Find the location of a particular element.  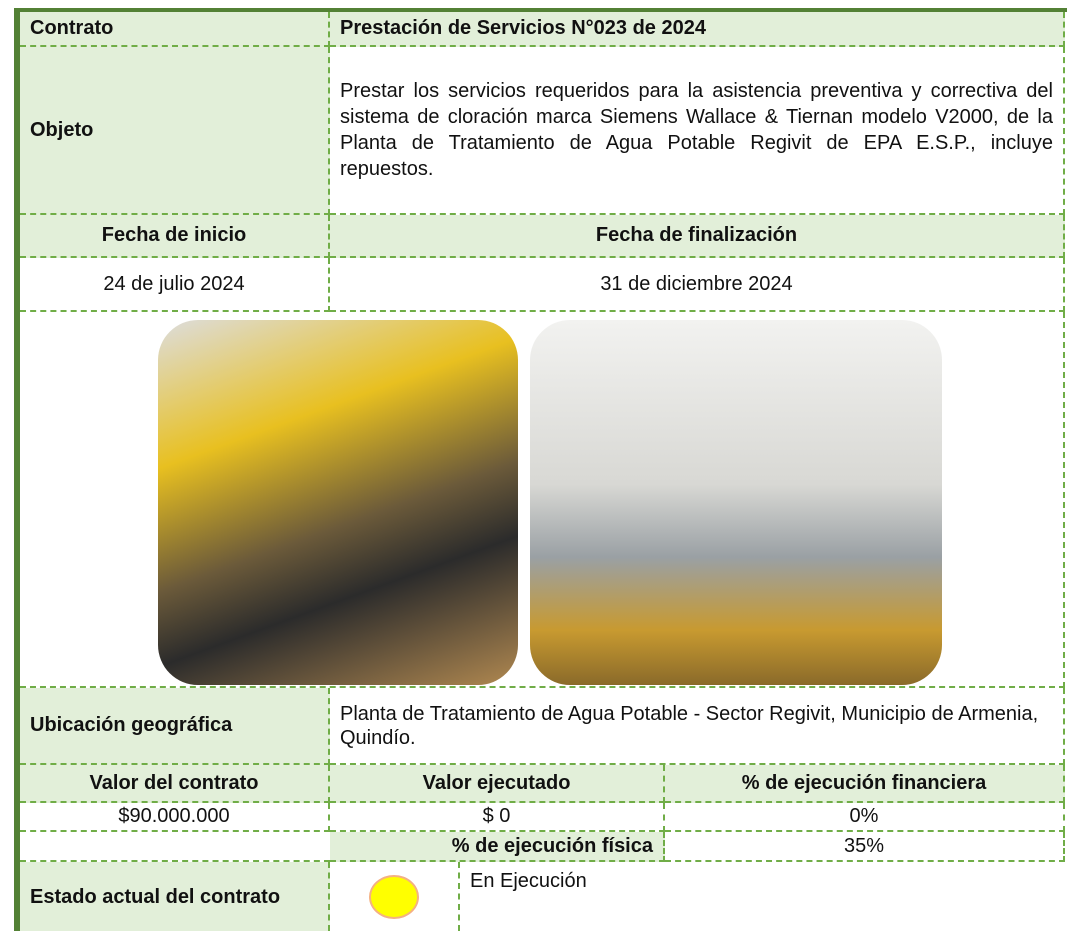

left-border is located at coordinates (17, 469).